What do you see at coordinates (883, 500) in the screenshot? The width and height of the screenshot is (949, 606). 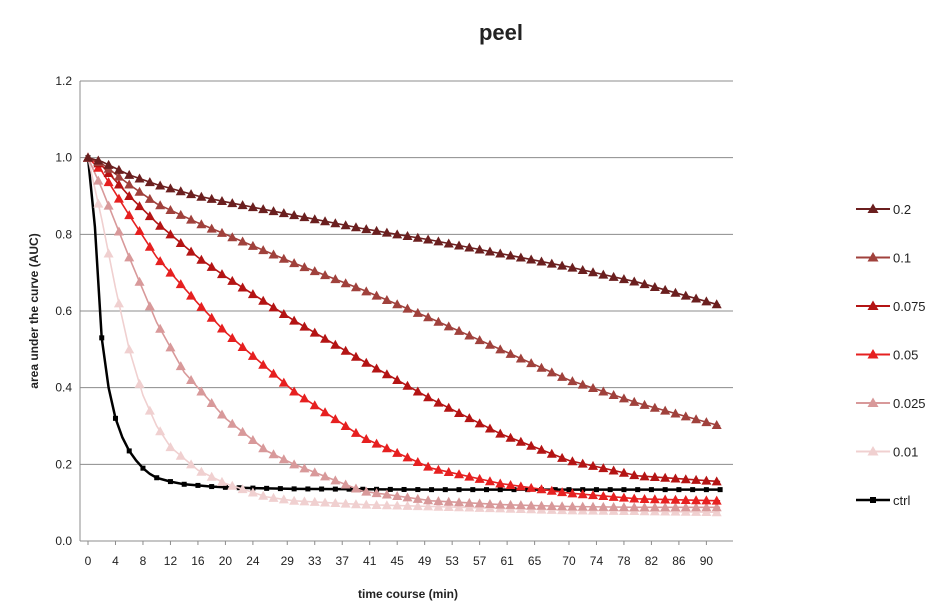 I see `legend-item-ctrl: ctrl` at bounding box center [883, 500].